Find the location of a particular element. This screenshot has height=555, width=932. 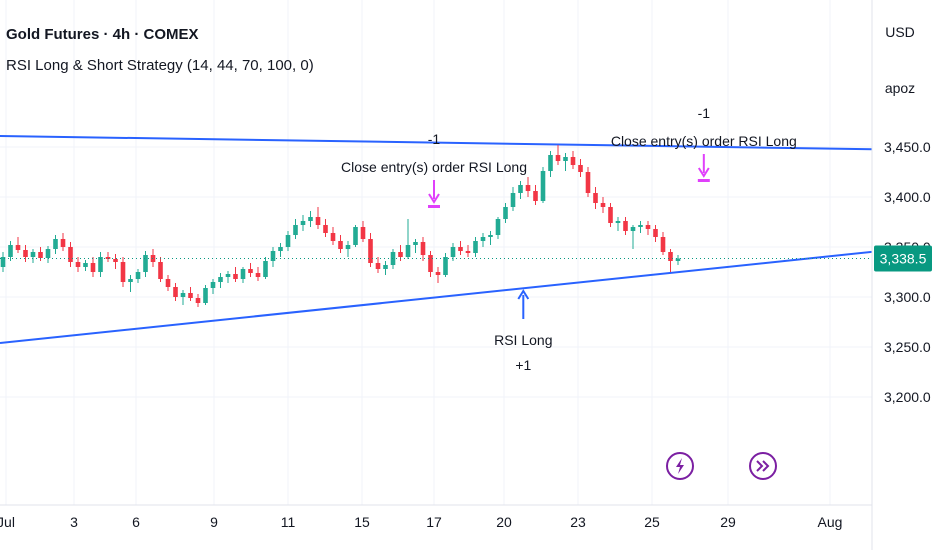

price-tick-label: 3,400.0 is located at coordinates (907, 197).